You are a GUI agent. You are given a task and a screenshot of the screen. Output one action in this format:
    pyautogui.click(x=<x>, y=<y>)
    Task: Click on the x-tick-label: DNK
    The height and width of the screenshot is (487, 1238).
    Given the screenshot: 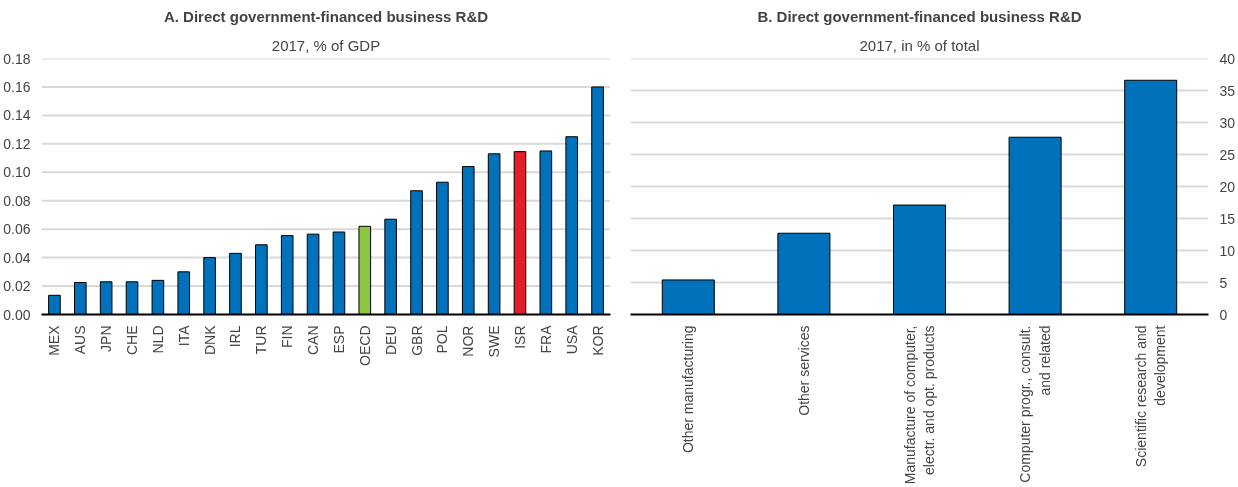 What is the action you would take?
    pyautogui.click(x=209, y=340)
    